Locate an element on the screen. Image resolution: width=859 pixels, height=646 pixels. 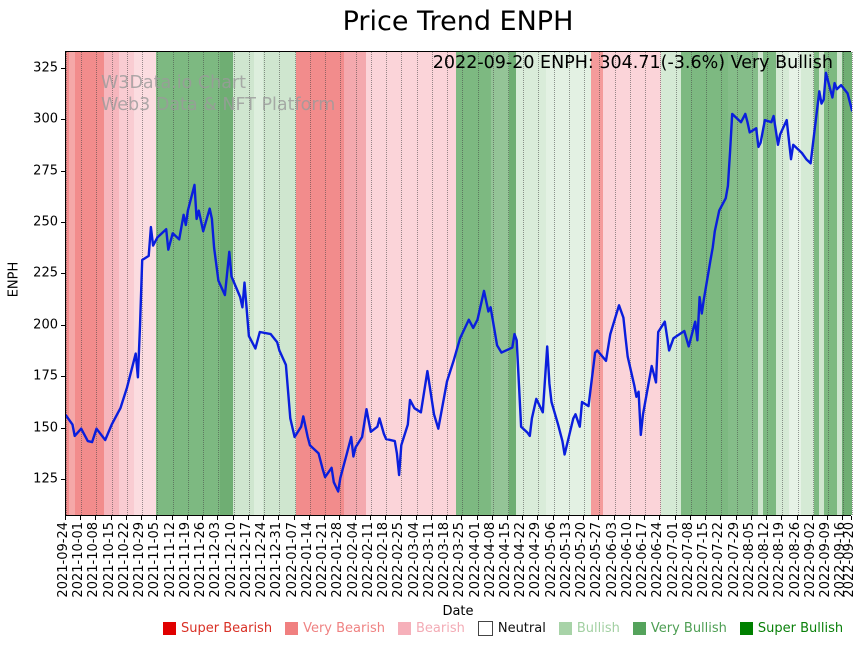
watermark-line1: W3Data.io Chart is located at coordinates (174, 83).